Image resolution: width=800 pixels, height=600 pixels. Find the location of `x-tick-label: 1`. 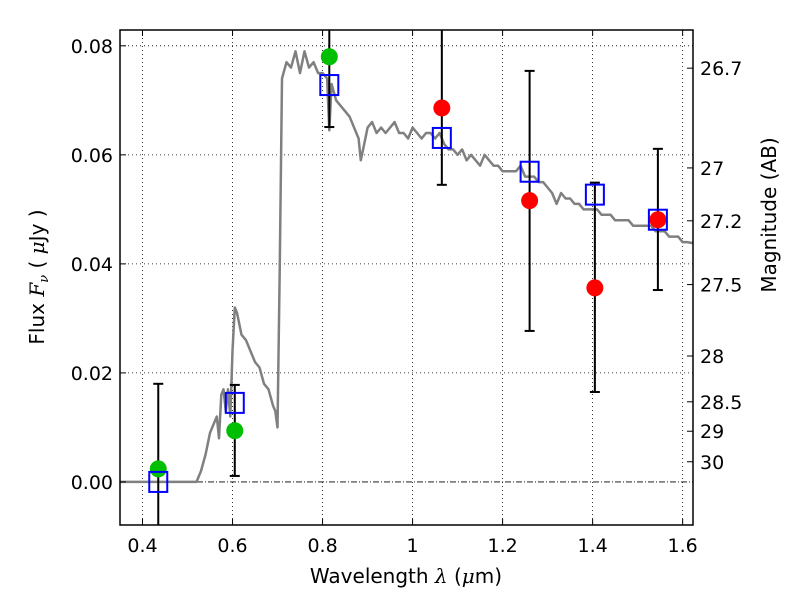

x-tick-label: 1 is located at coordinates (413, 546).